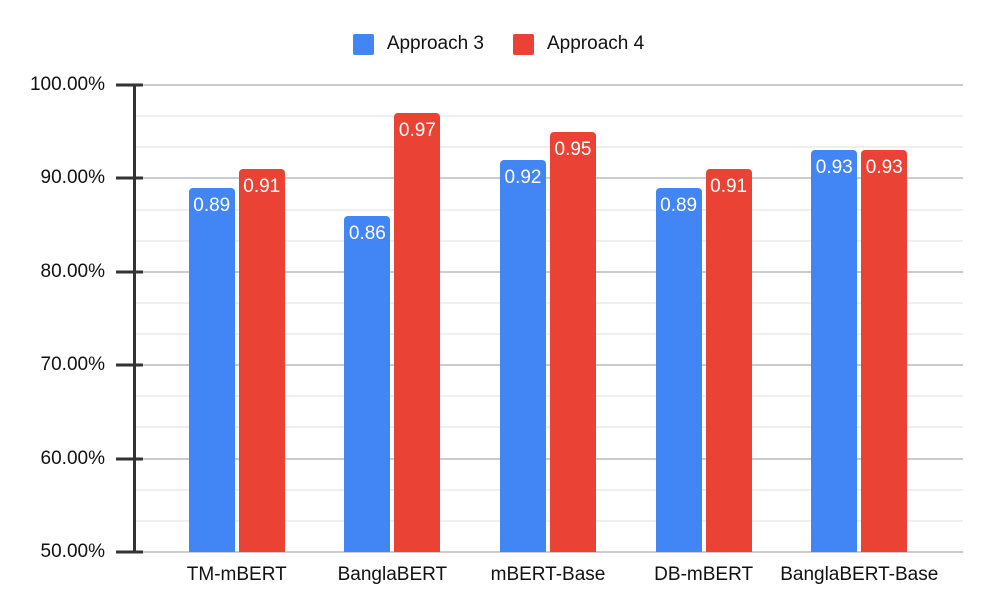 The height and width of the screenshot is (616, 997). What do you see at coordinates (236, 574) in the screenshot?
I see `x-axis-label: TM-mBERT` at bounding box center [236, 574].